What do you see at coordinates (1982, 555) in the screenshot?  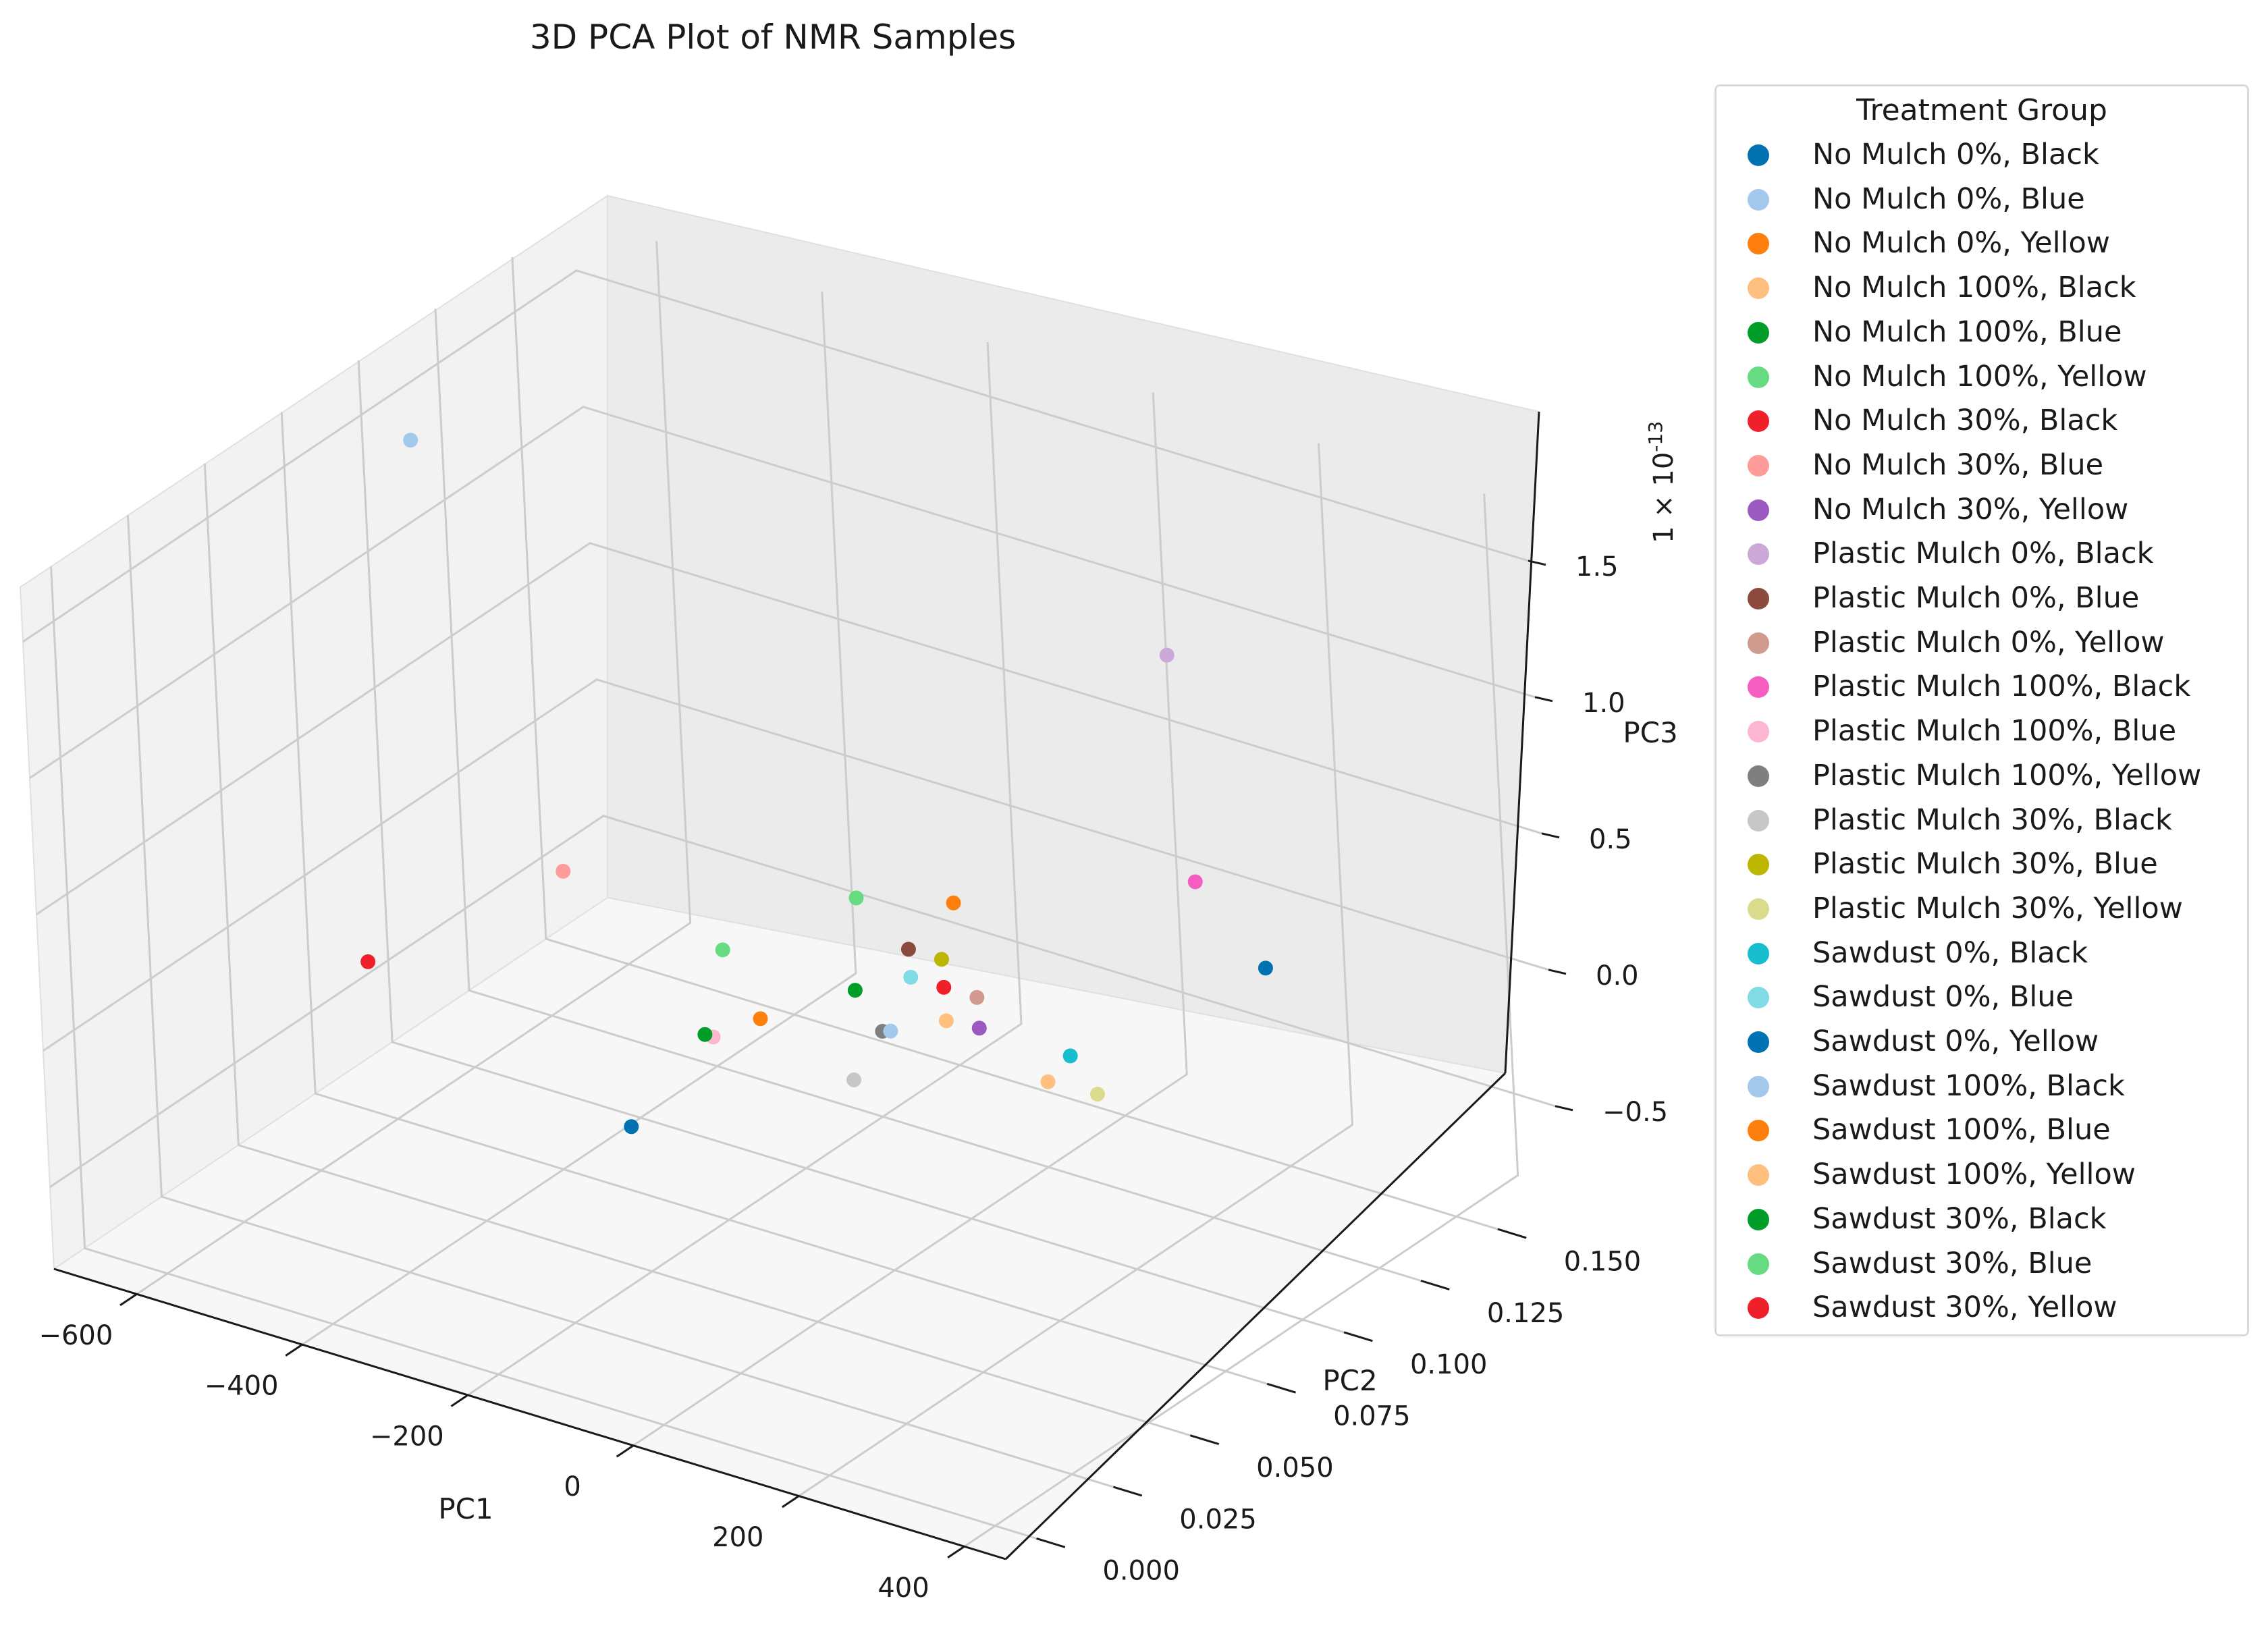 I see `legend-item: Plastic Mulch 0%, Black` at bounding box center [1982, 555].